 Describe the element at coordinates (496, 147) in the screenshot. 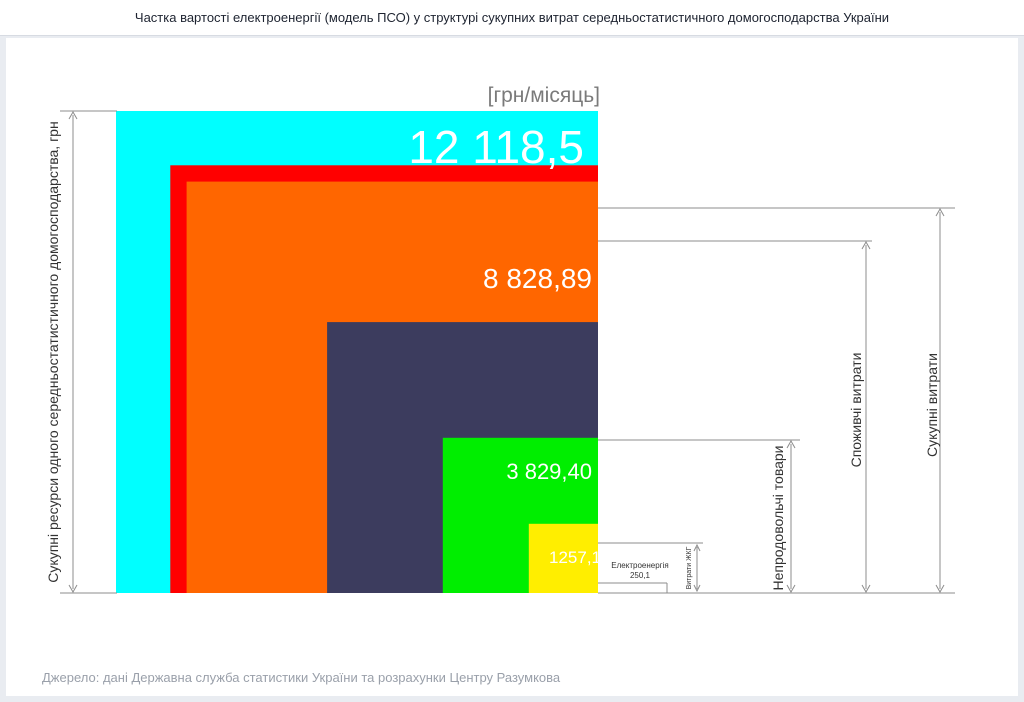

I see `value-label-total-resources: 12 118,5` at that location.